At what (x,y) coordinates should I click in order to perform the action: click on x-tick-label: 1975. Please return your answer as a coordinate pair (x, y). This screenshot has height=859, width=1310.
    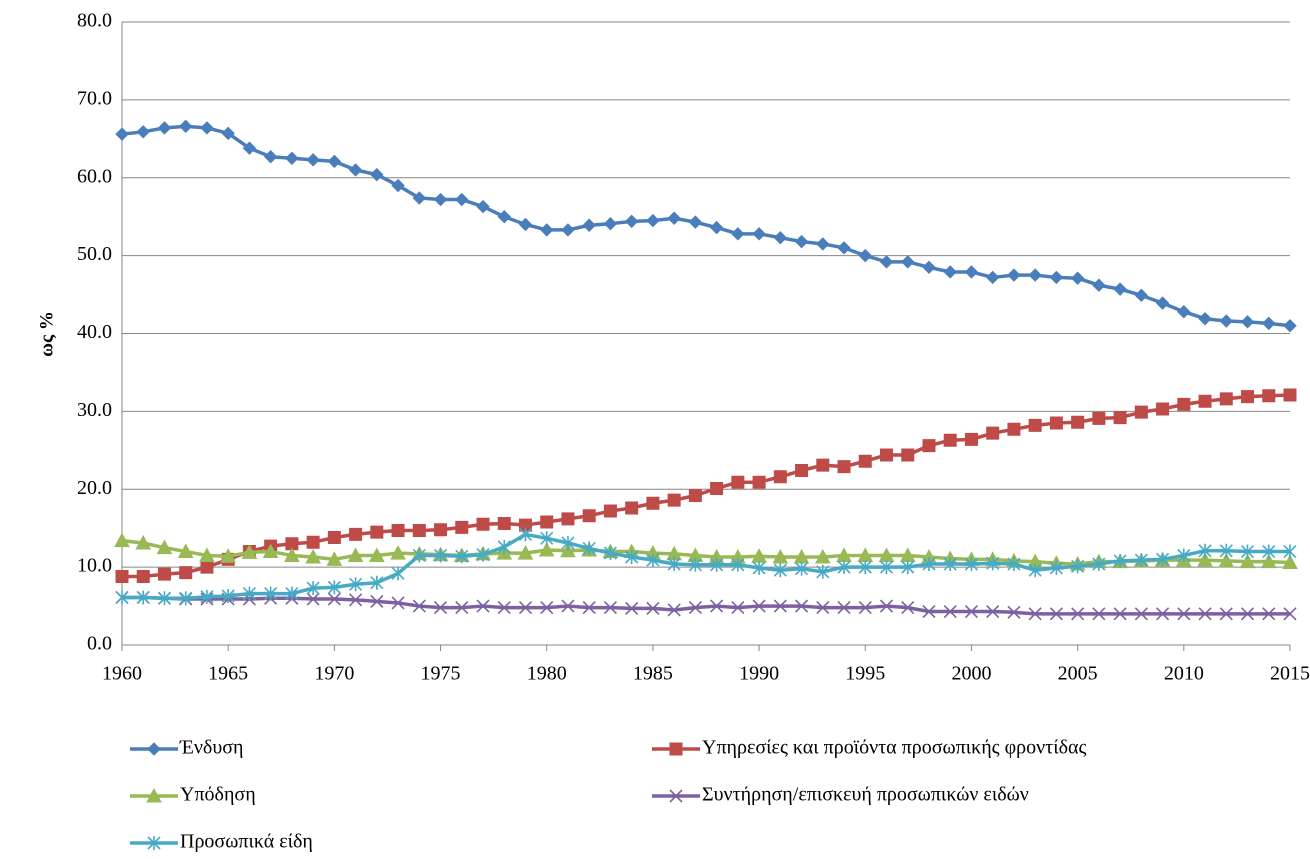
    Looking at the image, I should click on (441, 674).